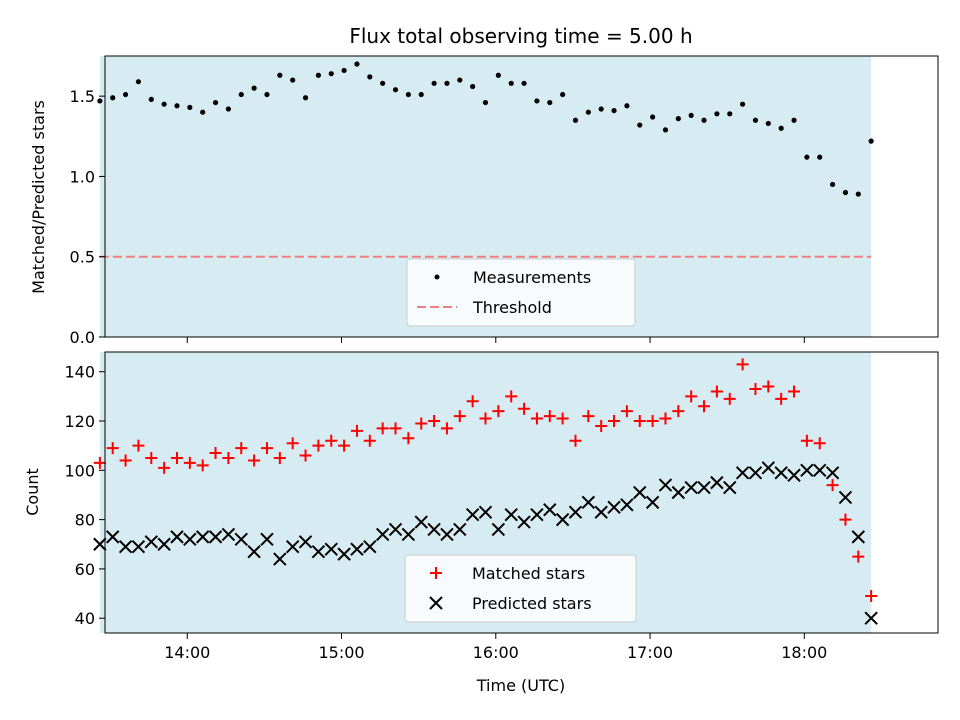  What do you see at coordinates (532, 277) in the screenshot?
I see `legend-measurements-label: Measurements` at bounding box center [532, 277].